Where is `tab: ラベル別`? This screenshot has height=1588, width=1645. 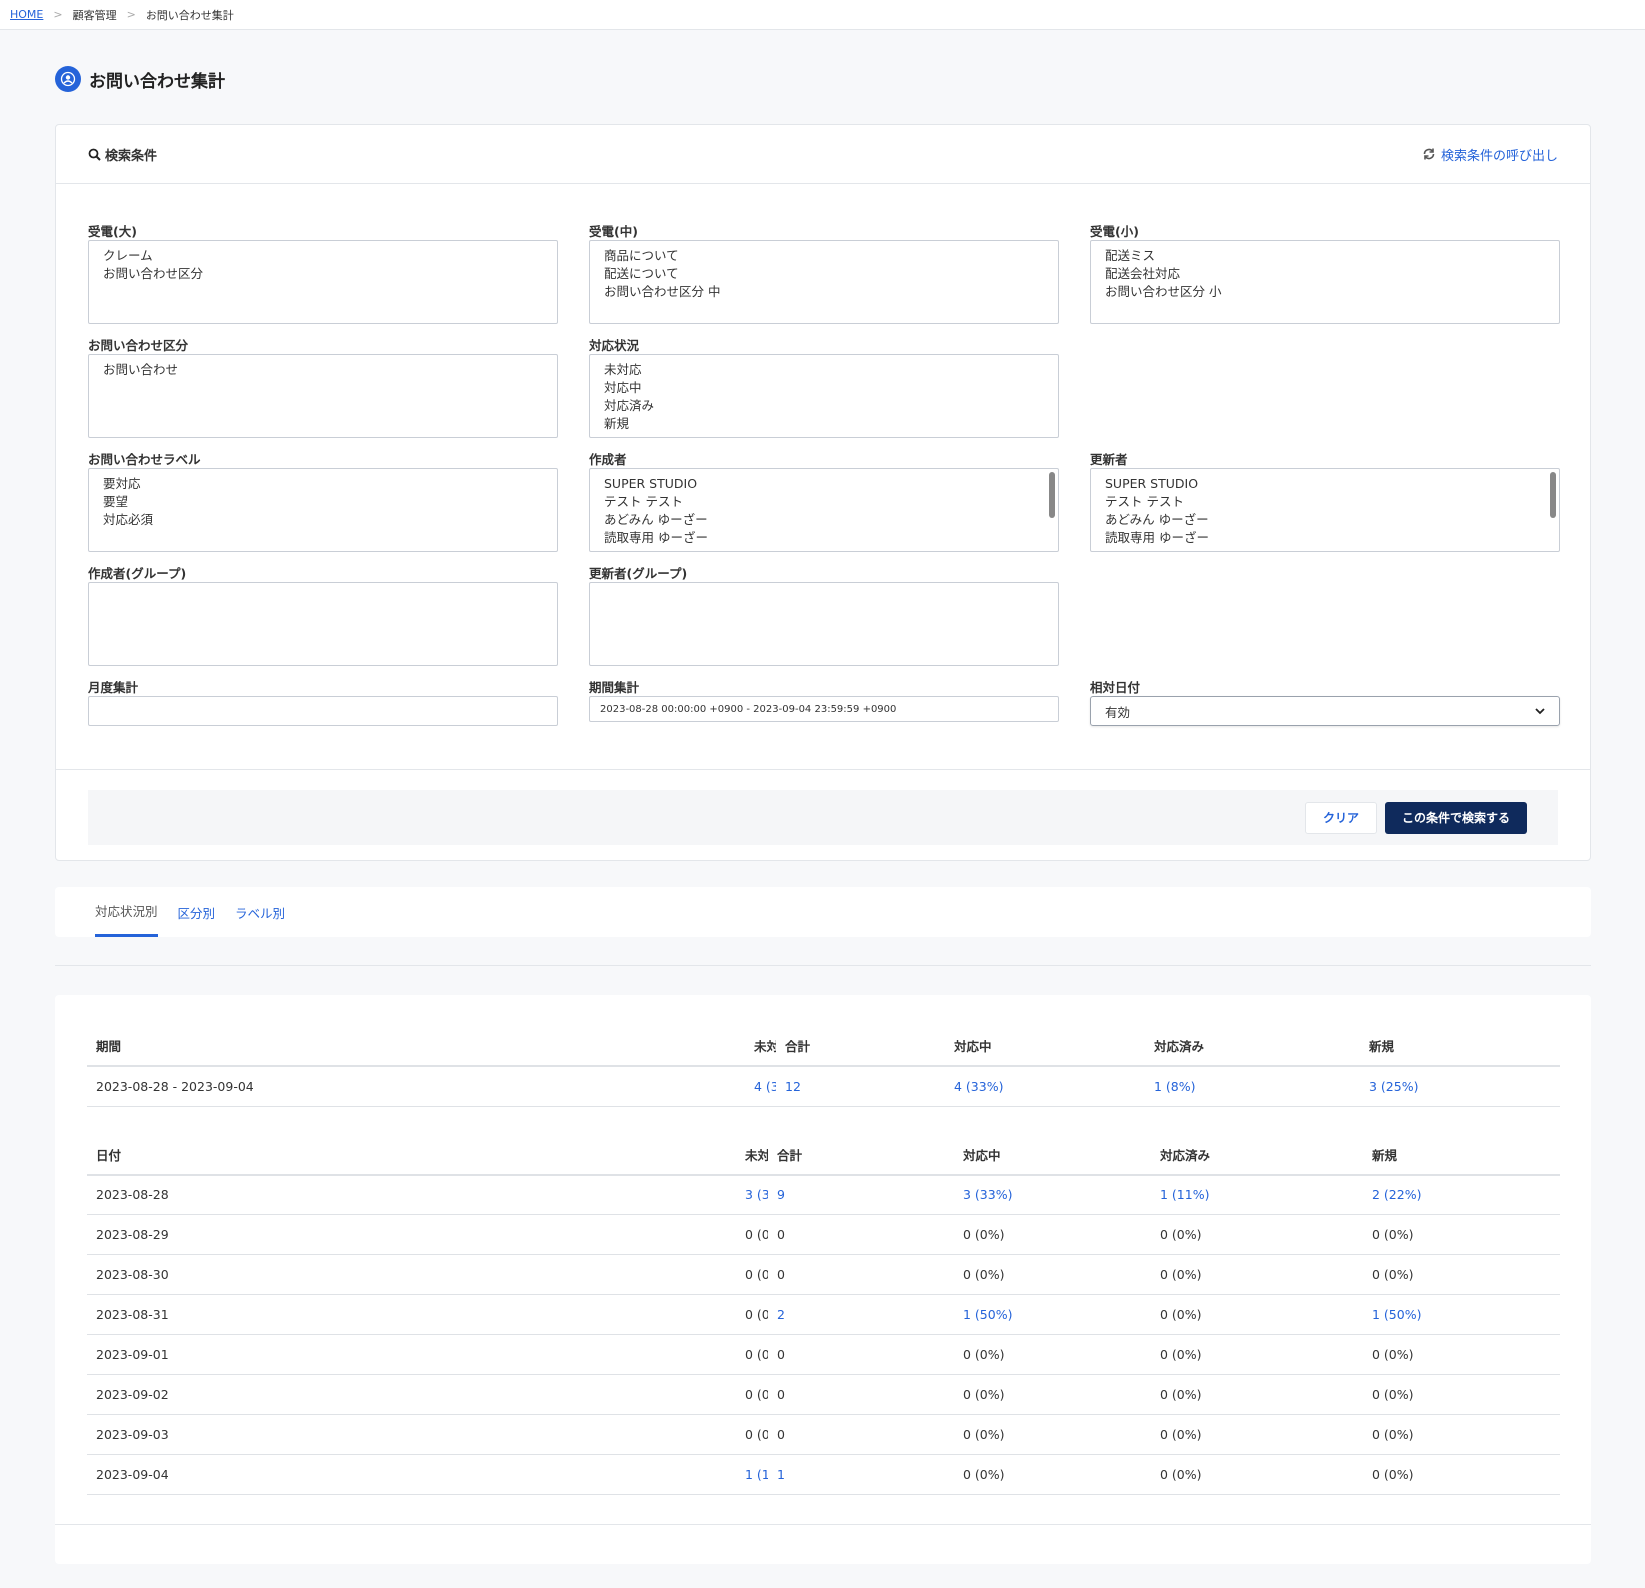
tab: ラベル別 is located at coordinates (260, 913).